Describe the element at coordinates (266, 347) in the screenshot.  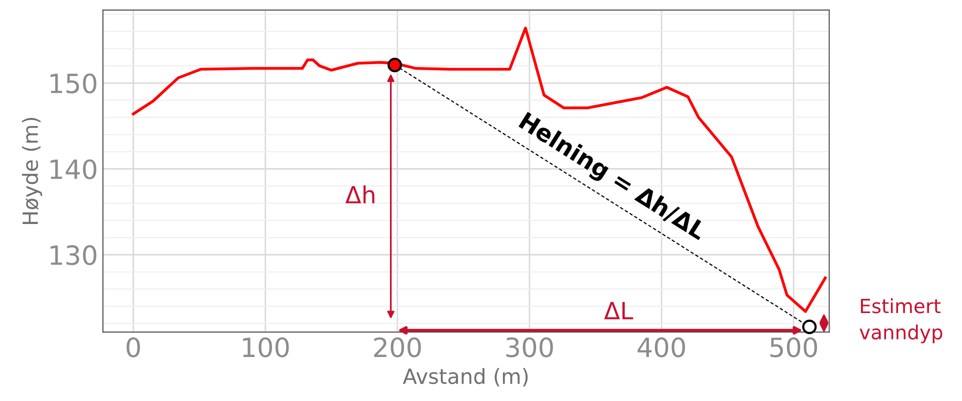
I see `x-tick-label: 100` at that location.